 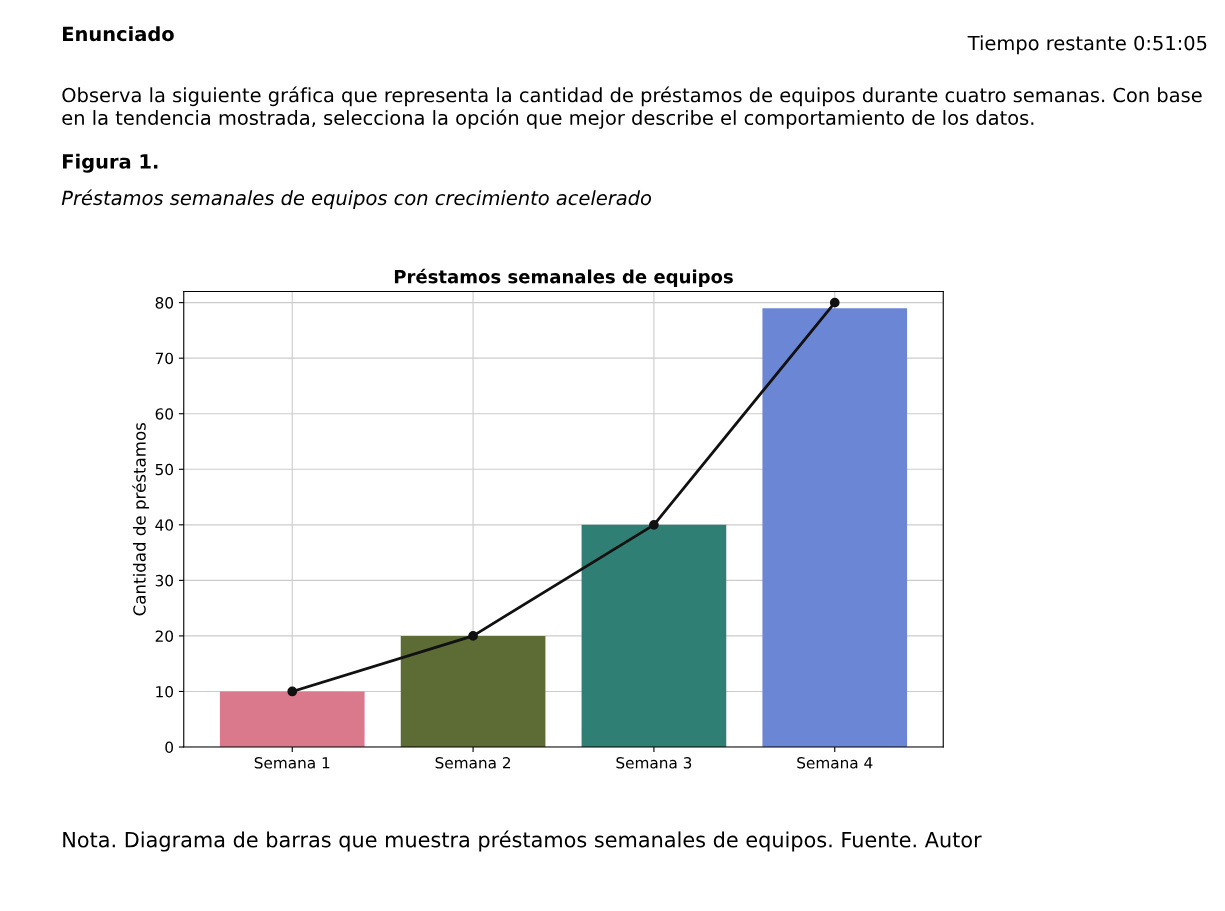 What do you see at coordinates (164, 469) in the screenshot?
I see `y-tick-label: 50` at bounding box center [164, 469].